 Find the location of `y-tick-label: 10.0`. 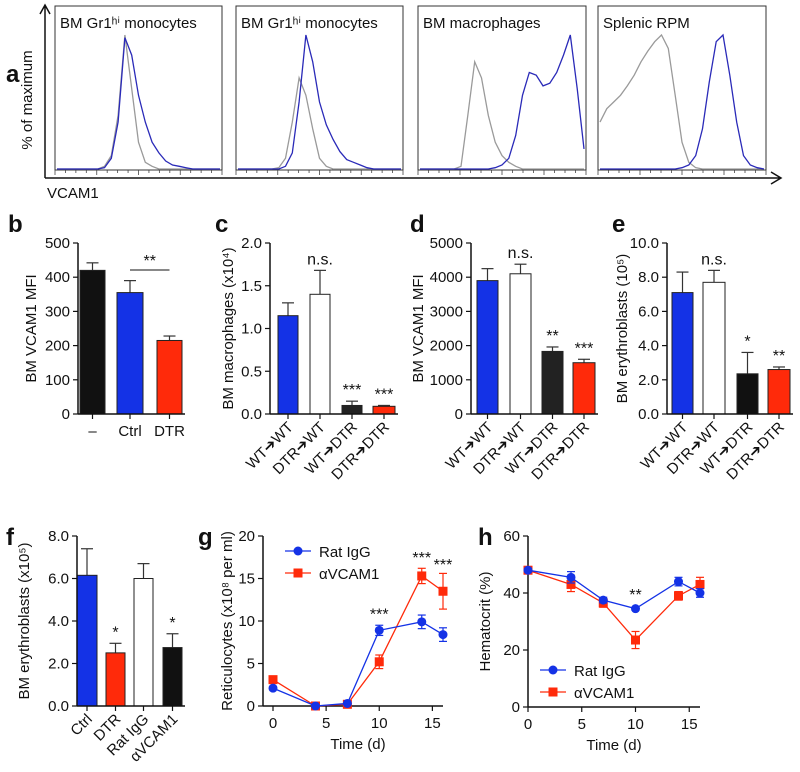

y-tick-label: 10.0 is located at coordinates (644, 243).